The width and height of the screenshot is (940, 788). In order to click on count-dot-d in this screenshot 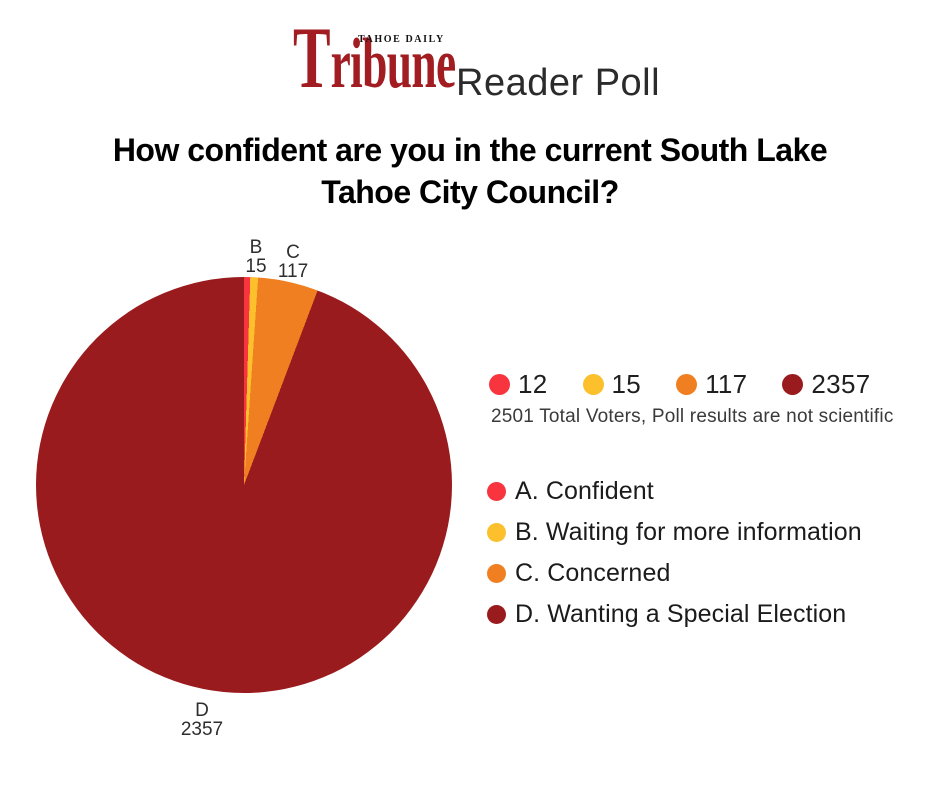, I will do `click(793, 384)`.